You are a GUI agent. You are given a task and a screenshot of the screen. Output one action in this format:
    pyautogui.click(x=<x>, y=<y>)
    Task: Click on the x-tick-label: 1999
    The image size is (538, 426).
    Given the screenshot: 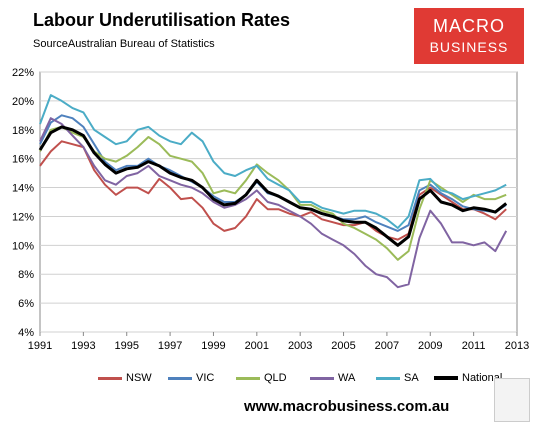 What is the action you would take?
    pyautogui.click(x=213, y=346)
    